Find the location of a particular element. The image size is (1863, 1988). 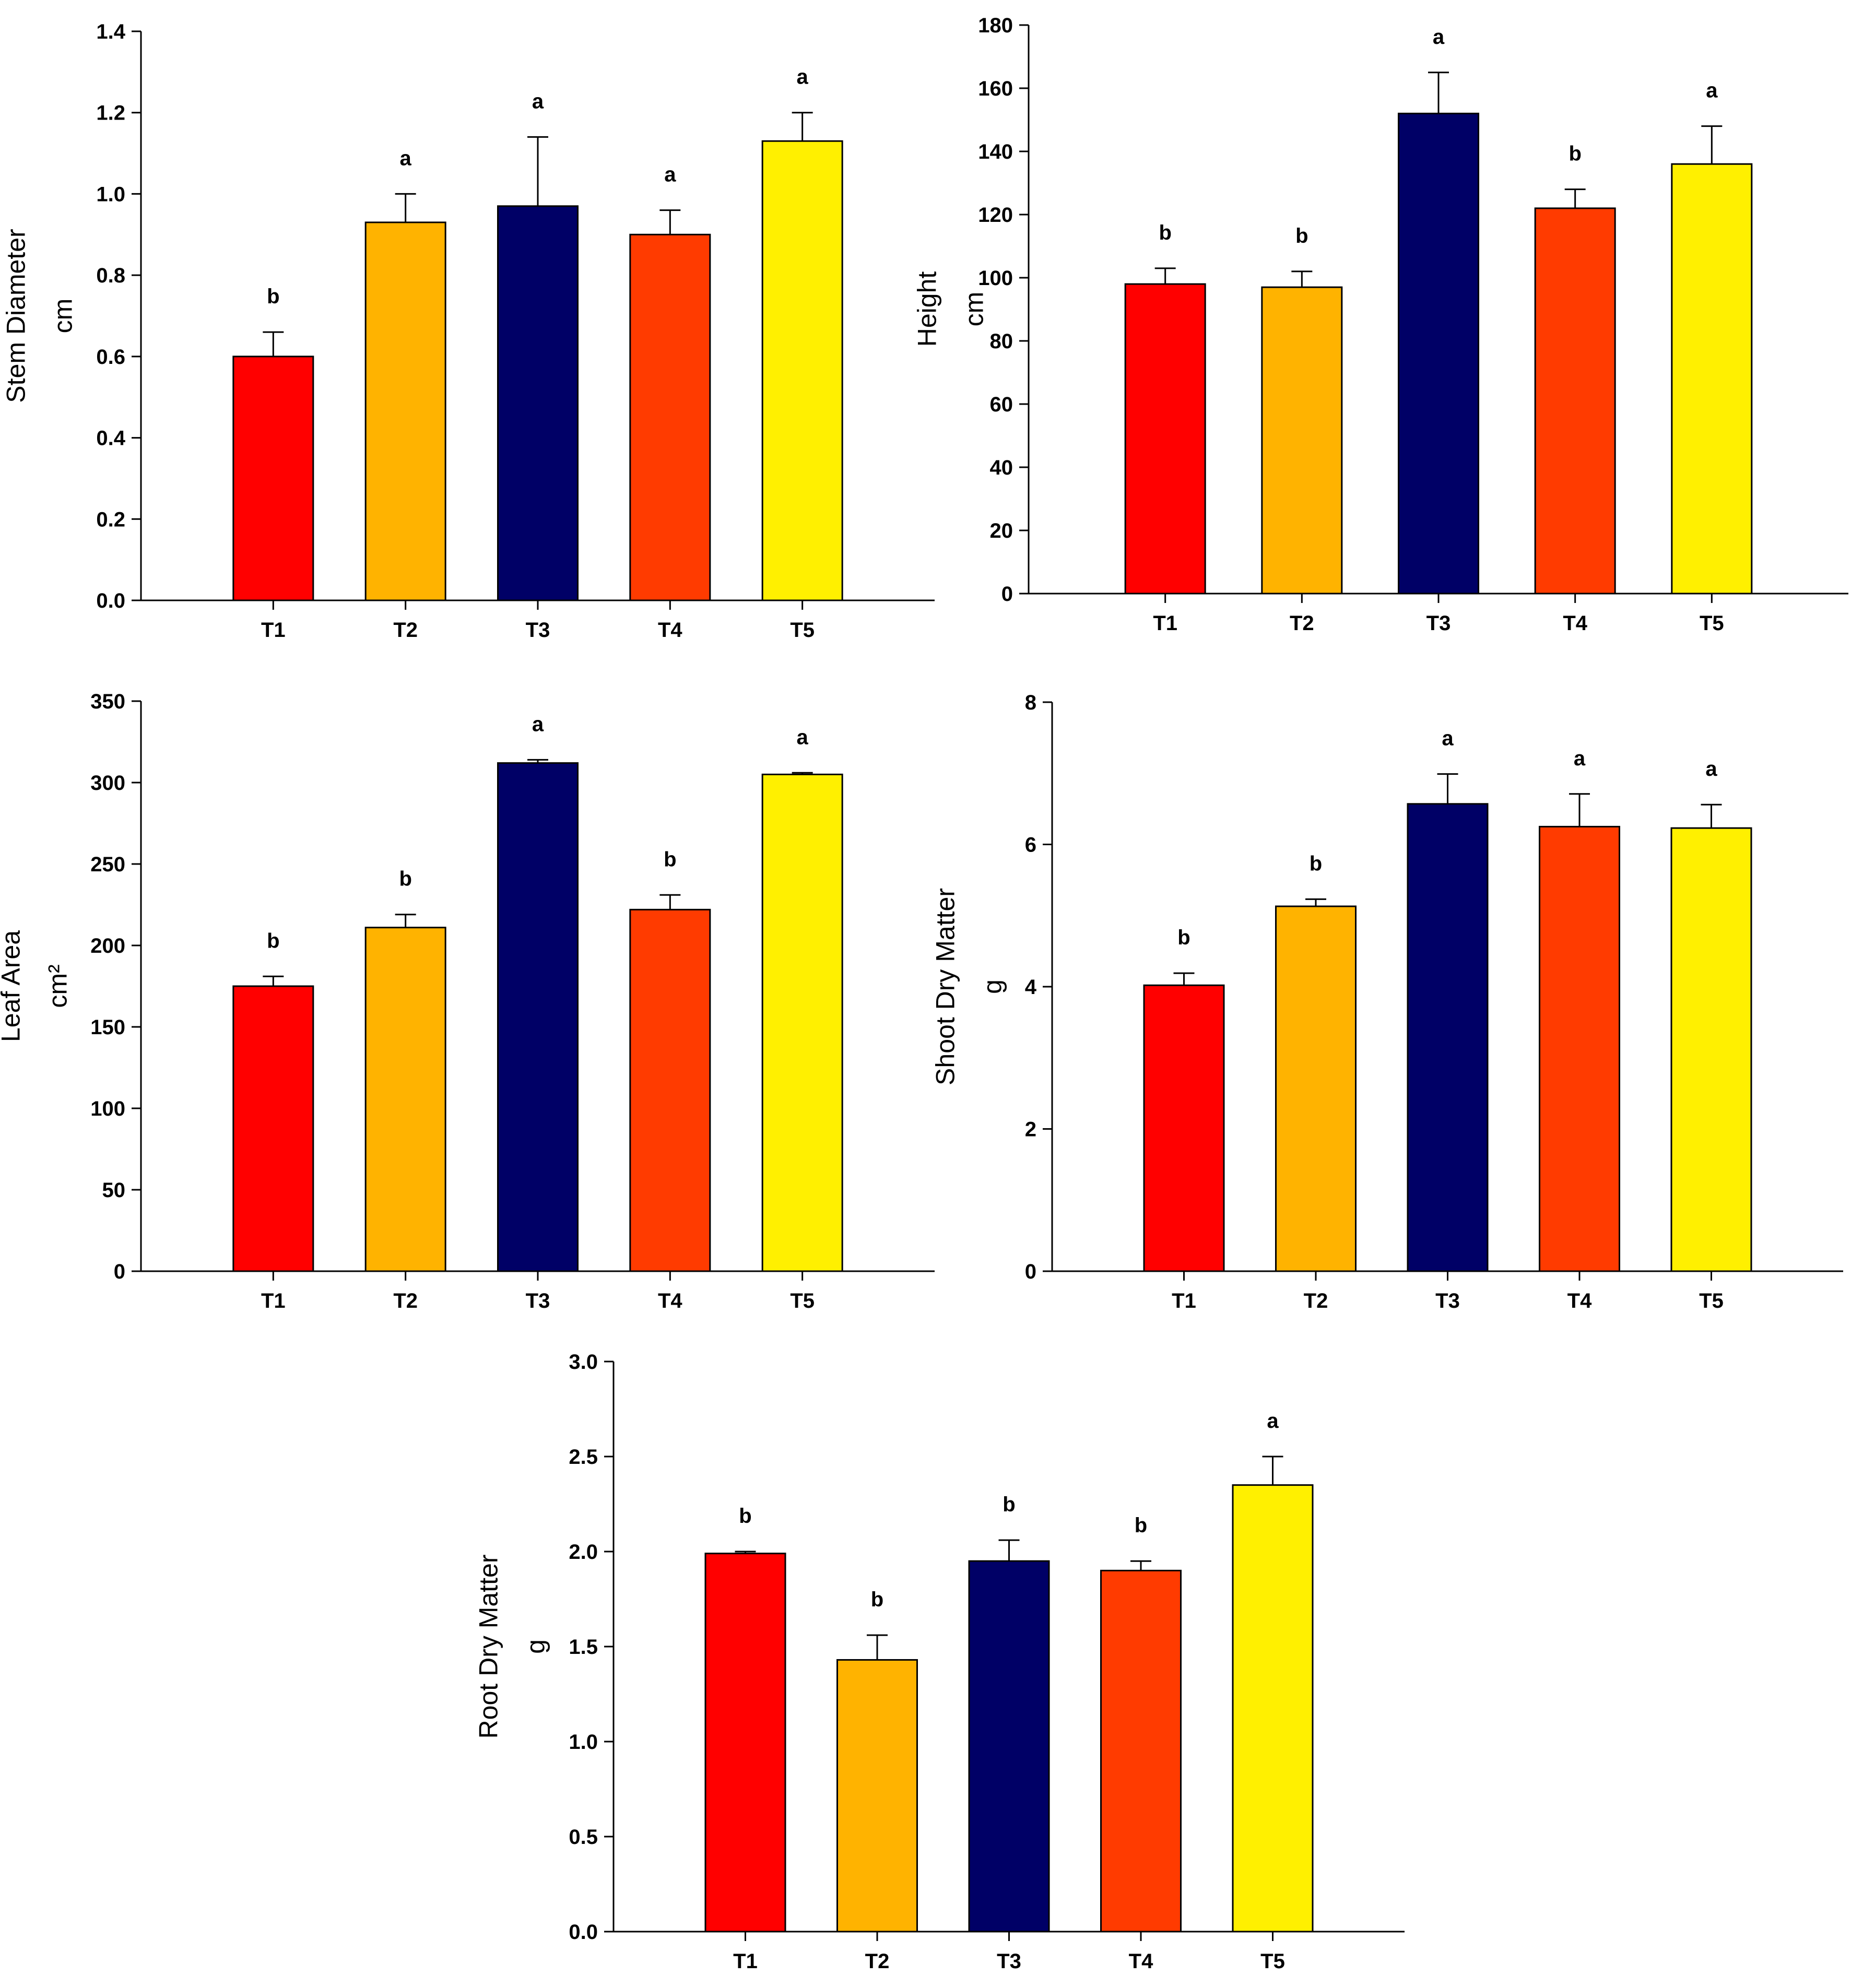

y-tick-label: 0.6 is located at coordinates (110, 357).